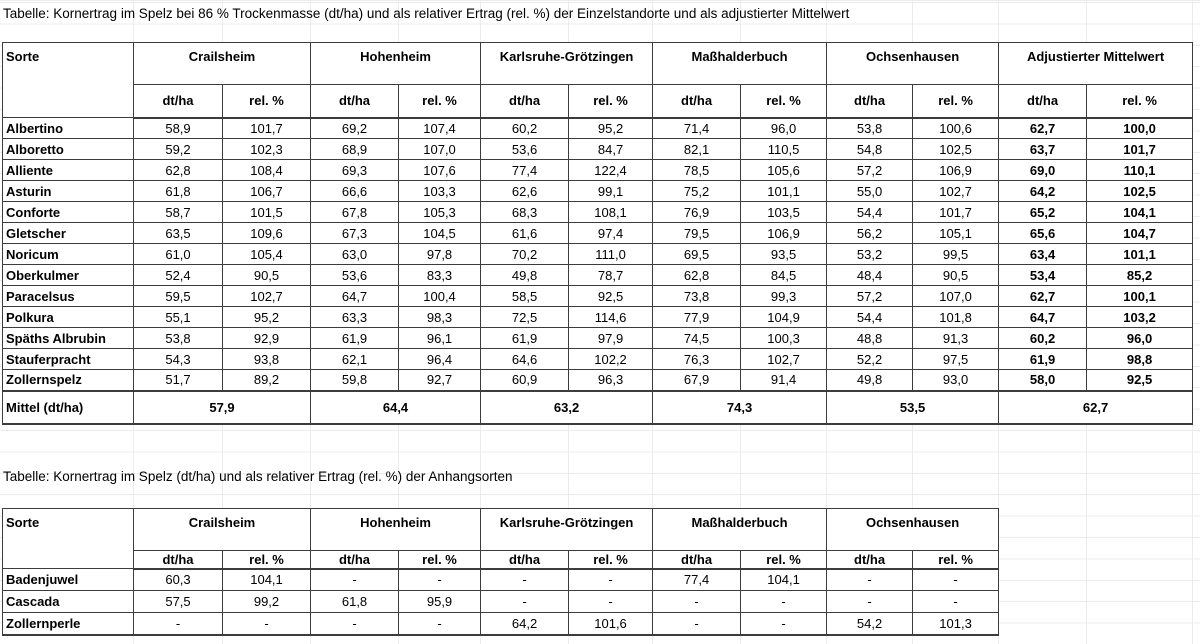 Image resolution: width=1200 pixels, height=644 pixels. Describe the element at coordinates (1140, 296) in the screenshot. I see `value-cell: 100,1` at that location.